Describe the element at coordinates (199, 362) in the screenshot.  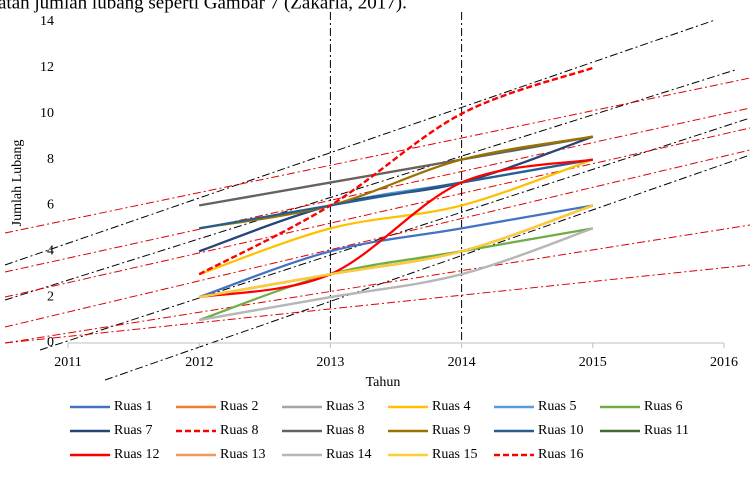
I see `x-tick-label: 2012` at that location.